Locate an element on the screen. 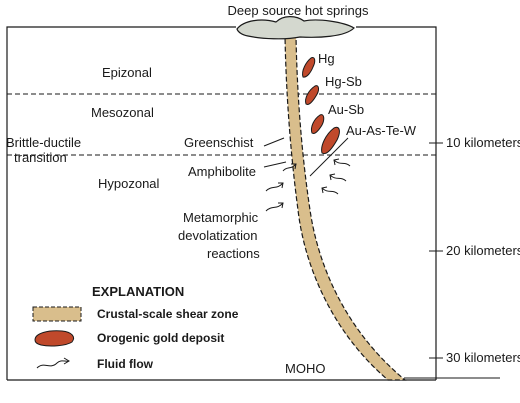  reactions-line2: devolatization is located at coordinates (218, 235).